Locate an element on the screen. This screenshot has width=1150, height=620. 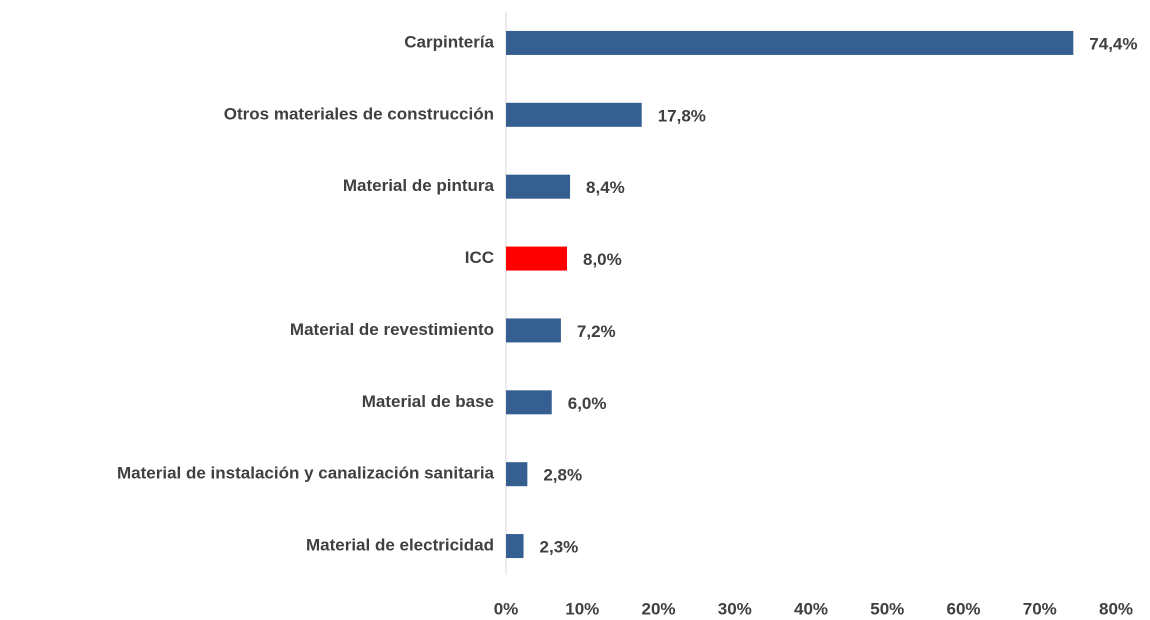
category-label: Material de base is located at coordinates (428, 401).